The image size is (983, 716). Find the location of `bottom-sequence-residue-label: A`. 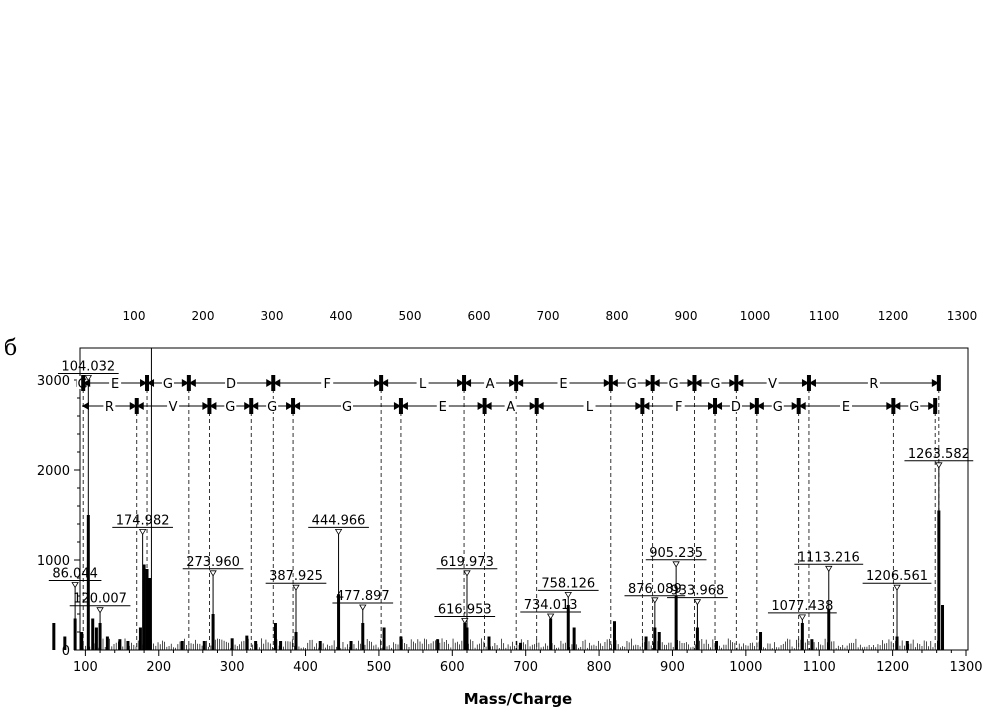

bottom-sequence-residue-label: A is located at coordinates (510, 407).